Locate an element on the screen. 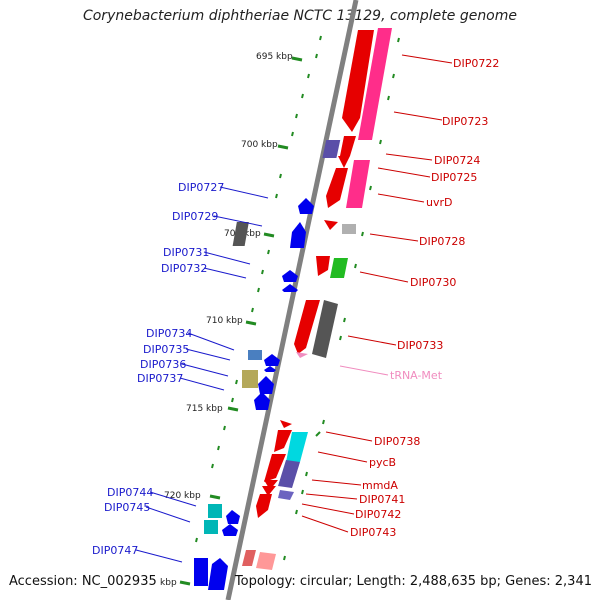 This screenshot has width=600, height=600. gene-box-dip0747 is located at coordinates (201, 572).